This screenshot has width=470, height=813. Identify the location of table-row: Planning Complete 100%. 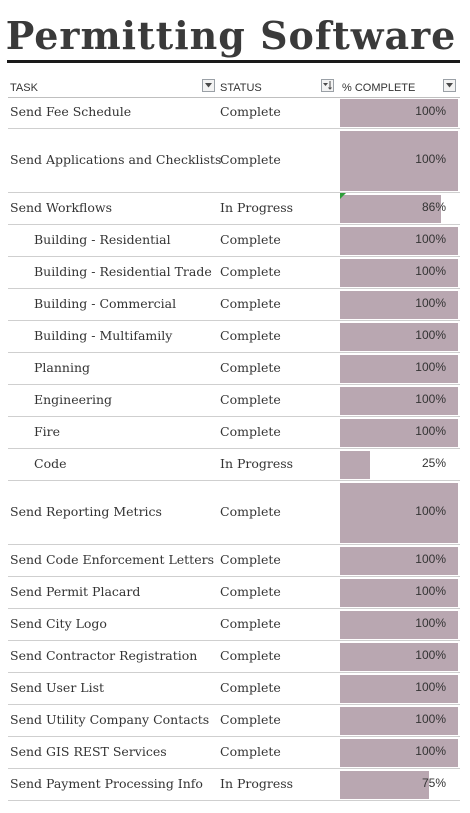
(234, 369).